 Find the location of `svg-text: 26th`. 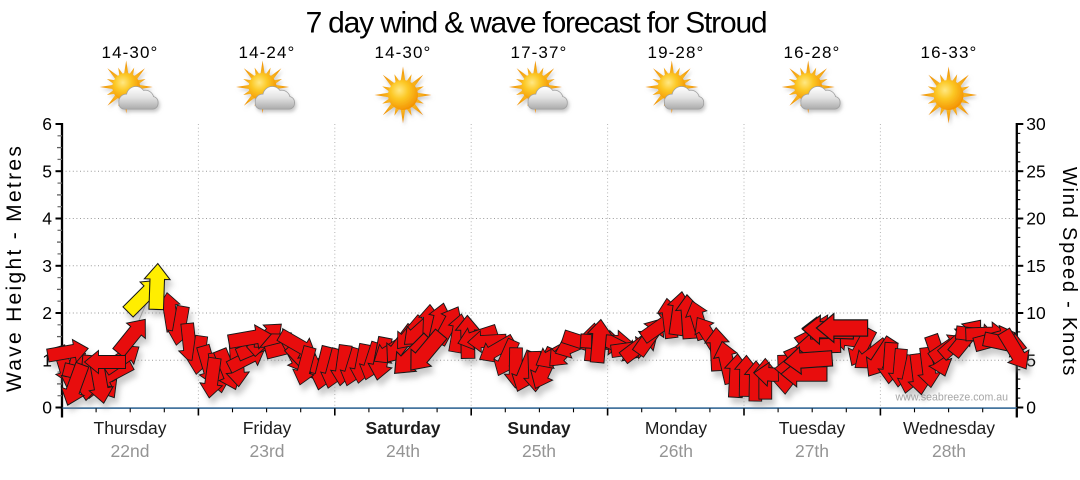

svg-text: 26th is located at coordinates (676, 451).